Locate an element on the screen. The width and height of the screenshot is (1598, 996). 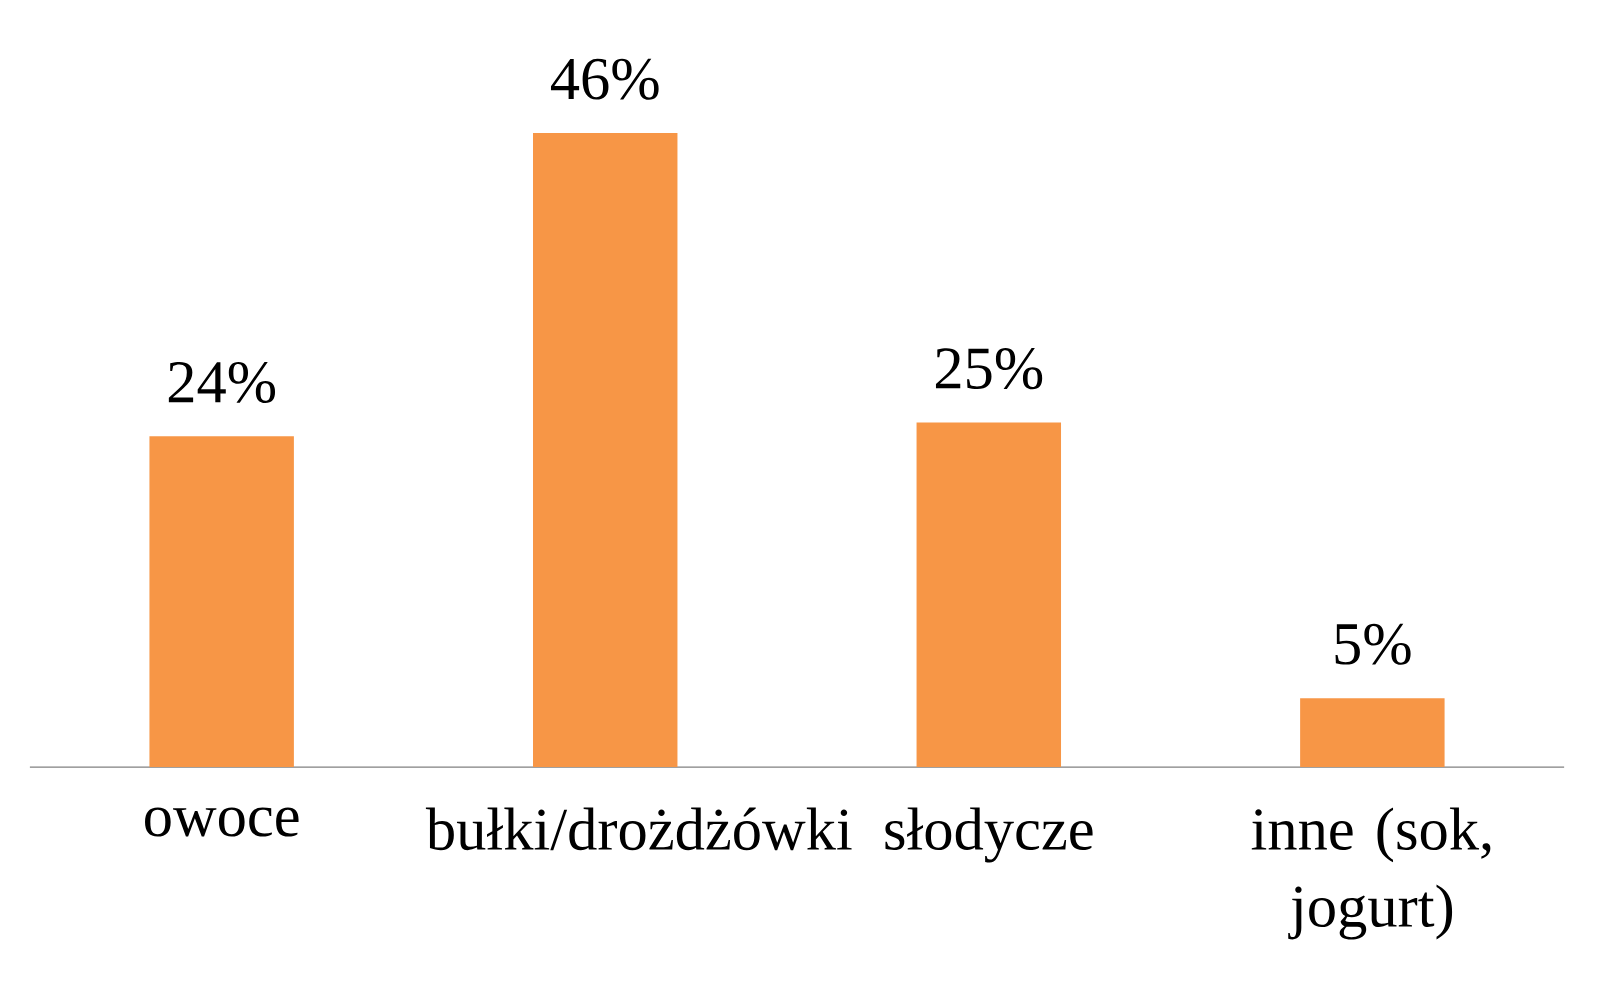
x-tick-label: słodycze is located at coordinates (989, 835).